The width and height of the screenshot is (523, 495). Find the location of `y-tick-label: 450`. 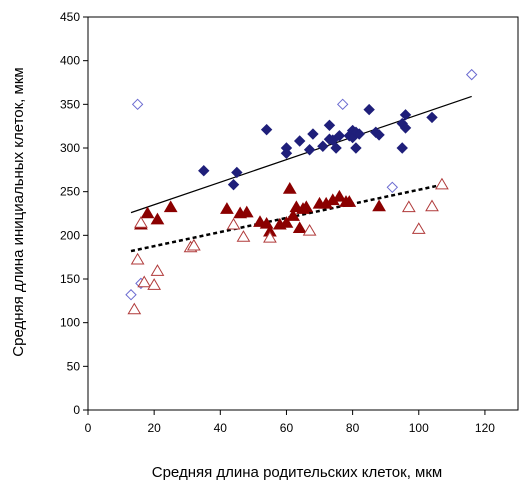

y-tick-label: 450 is located at coordinates (70, 17).